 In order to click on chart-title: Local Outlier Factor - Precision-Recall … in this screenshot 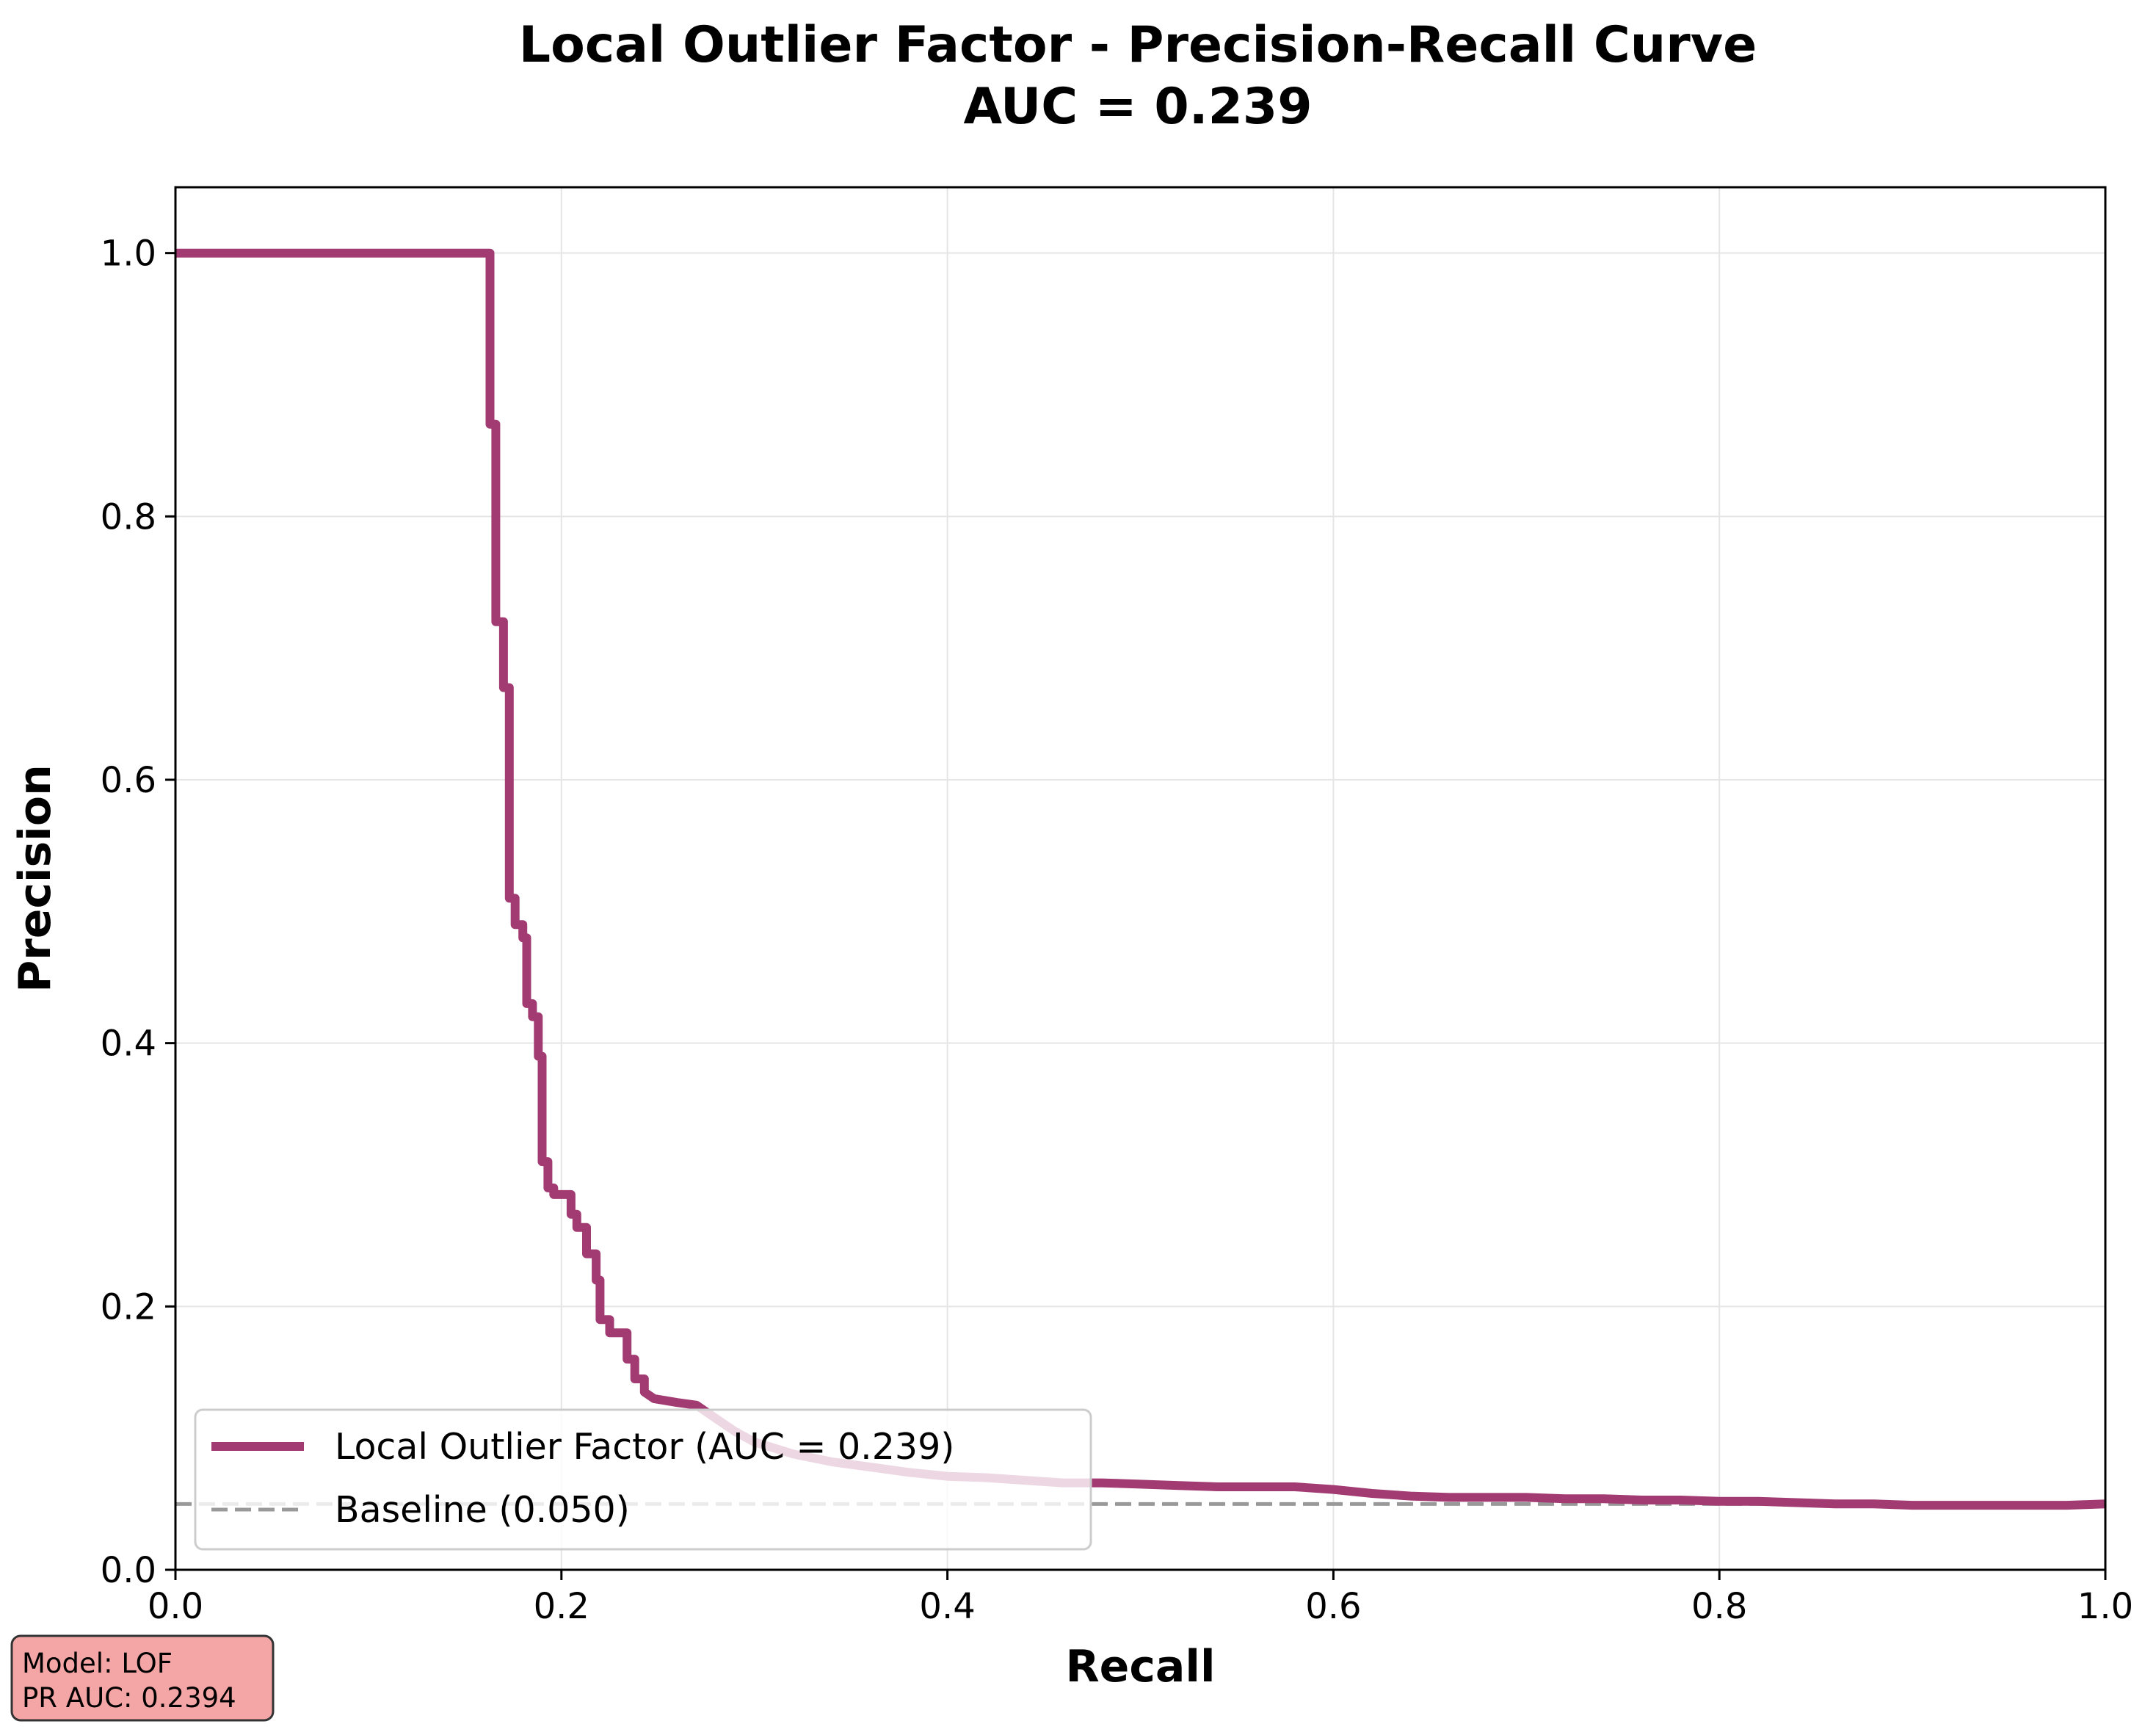, I will do `click(1138, 45)`.